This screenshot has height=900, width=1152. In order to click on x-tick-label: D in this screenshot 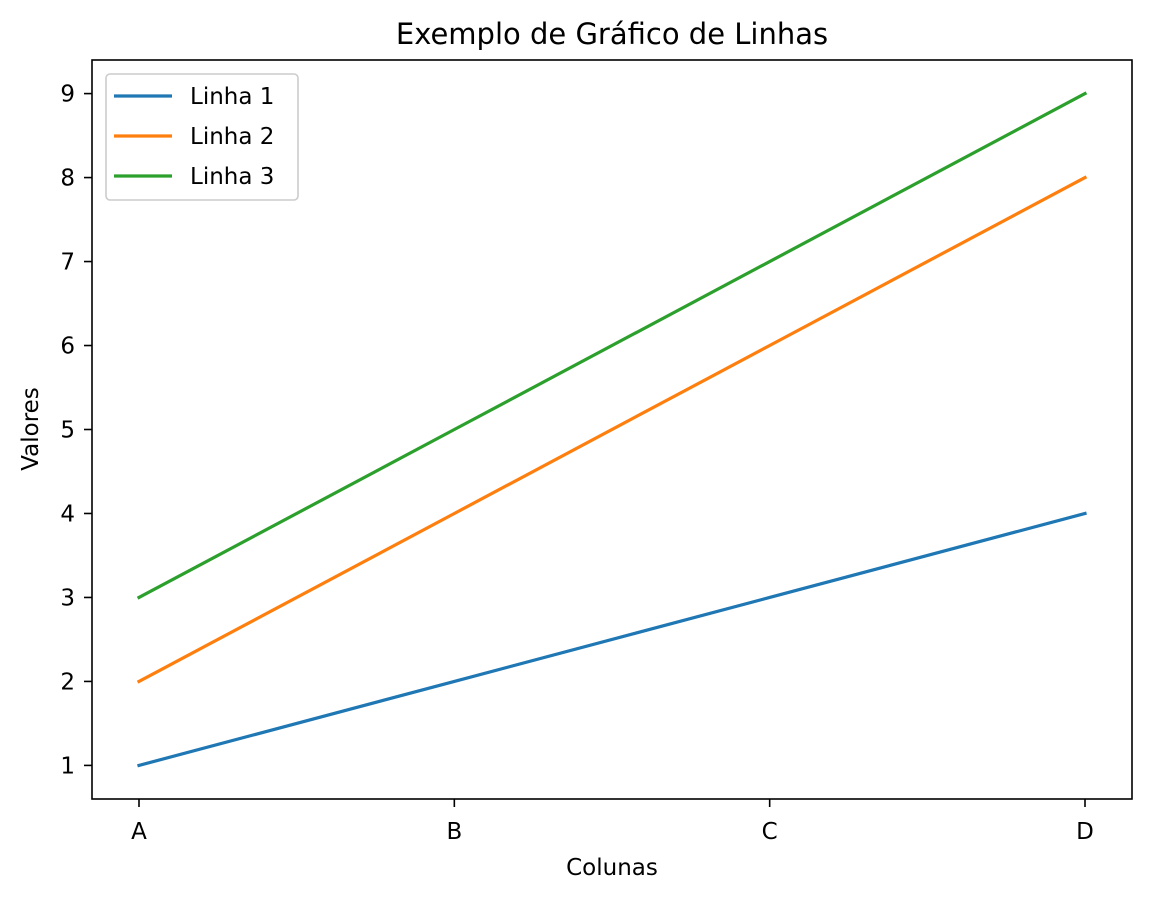, I will do `click(1085, 832)`.